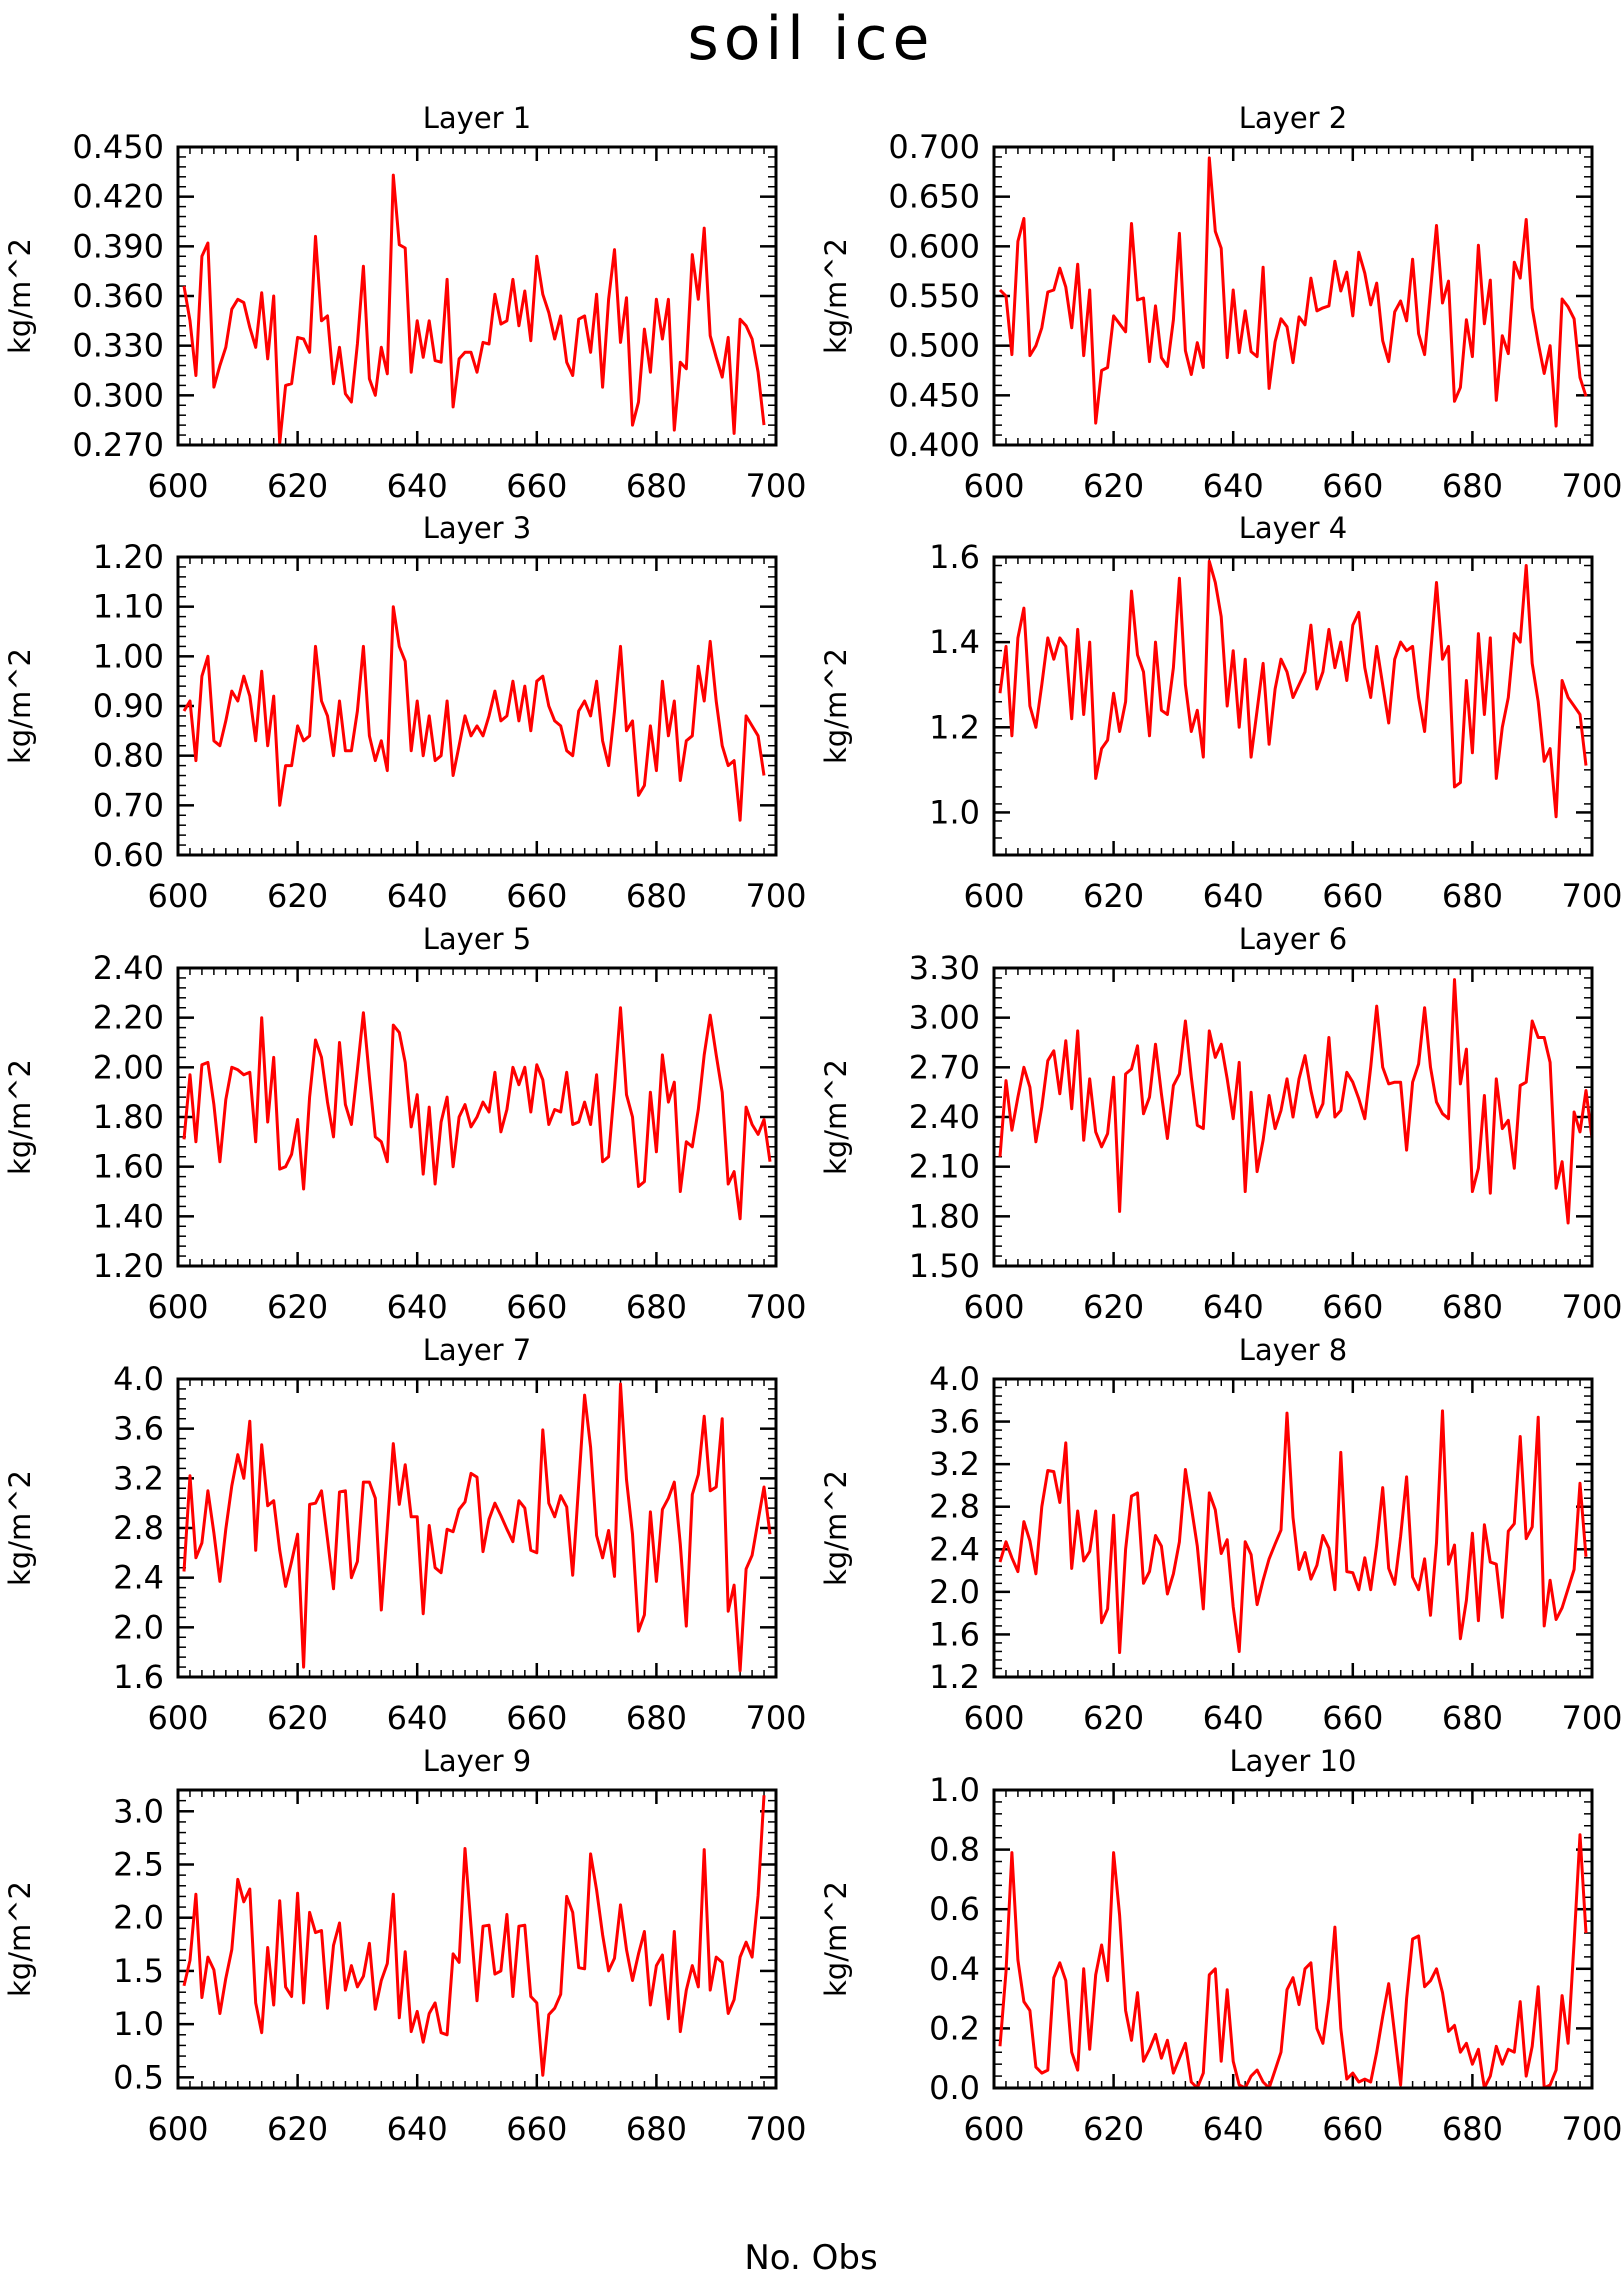  Describe the element at coordinates (128, 805) in the screenshot. I see `y-tick-label: 0.70` at that location.